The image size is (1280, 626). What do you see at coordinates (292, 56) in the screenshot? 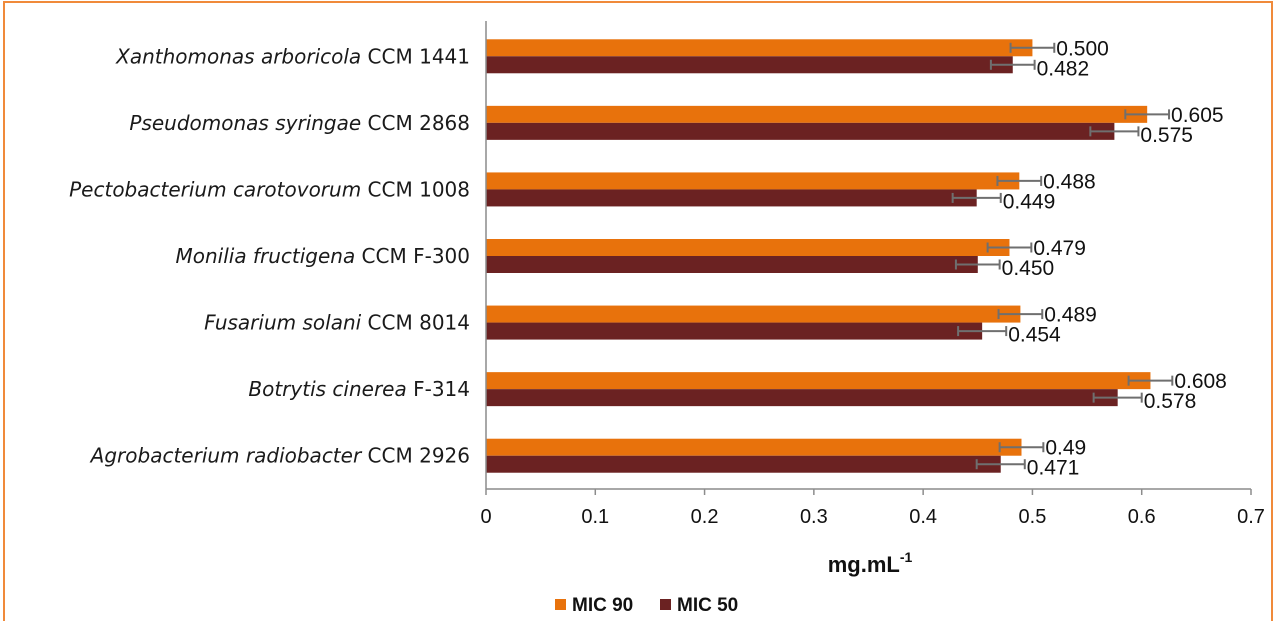
I see `category-label-0: Xanthomonas arboricola CCM 1441` at bounding box center [292, 56].